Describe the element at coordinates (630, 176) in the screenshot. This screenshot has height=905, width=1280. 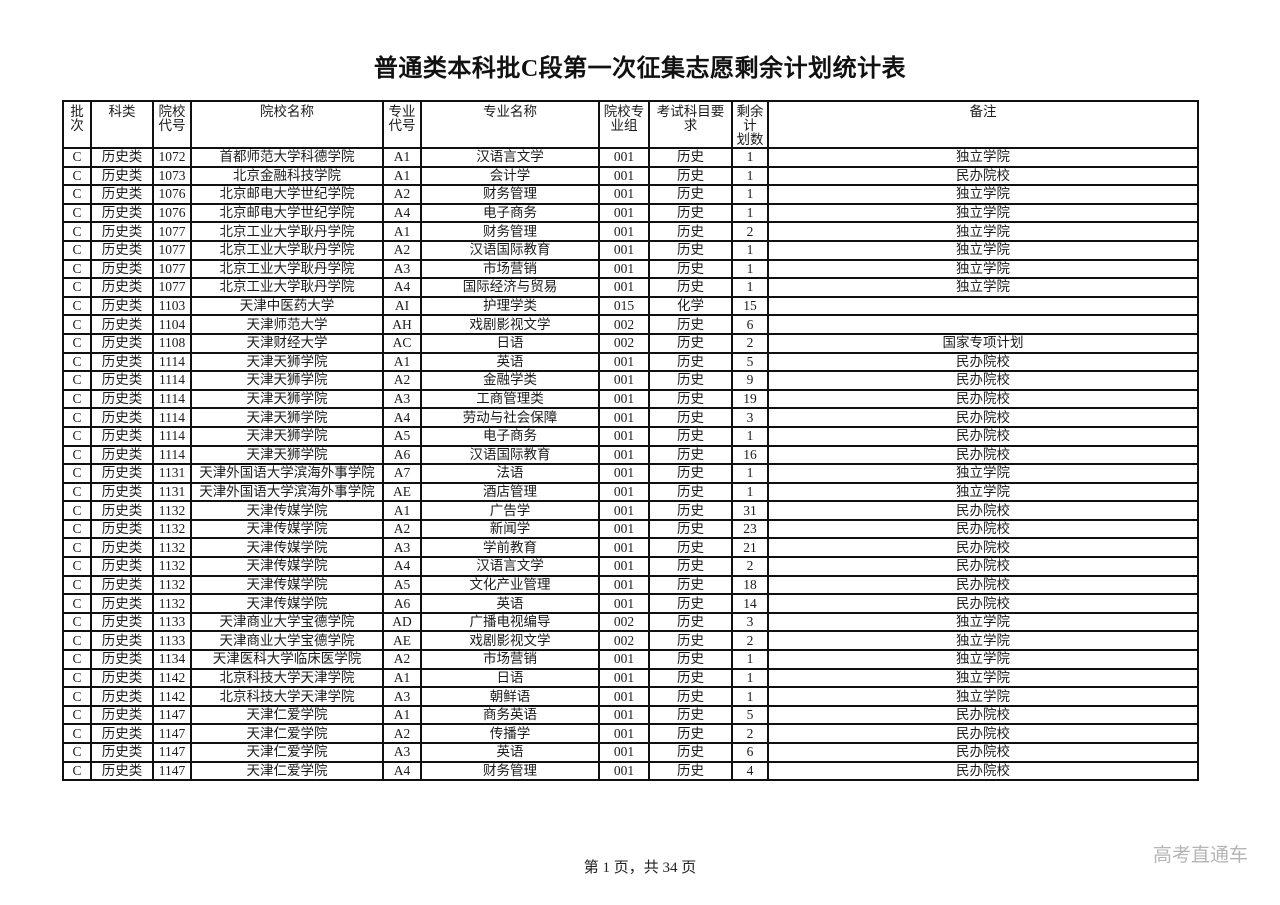
I see `table-row: C 历史类 1073 北京金融科技学院 A1 会计学 001 历史 1 民办院校` at that location.